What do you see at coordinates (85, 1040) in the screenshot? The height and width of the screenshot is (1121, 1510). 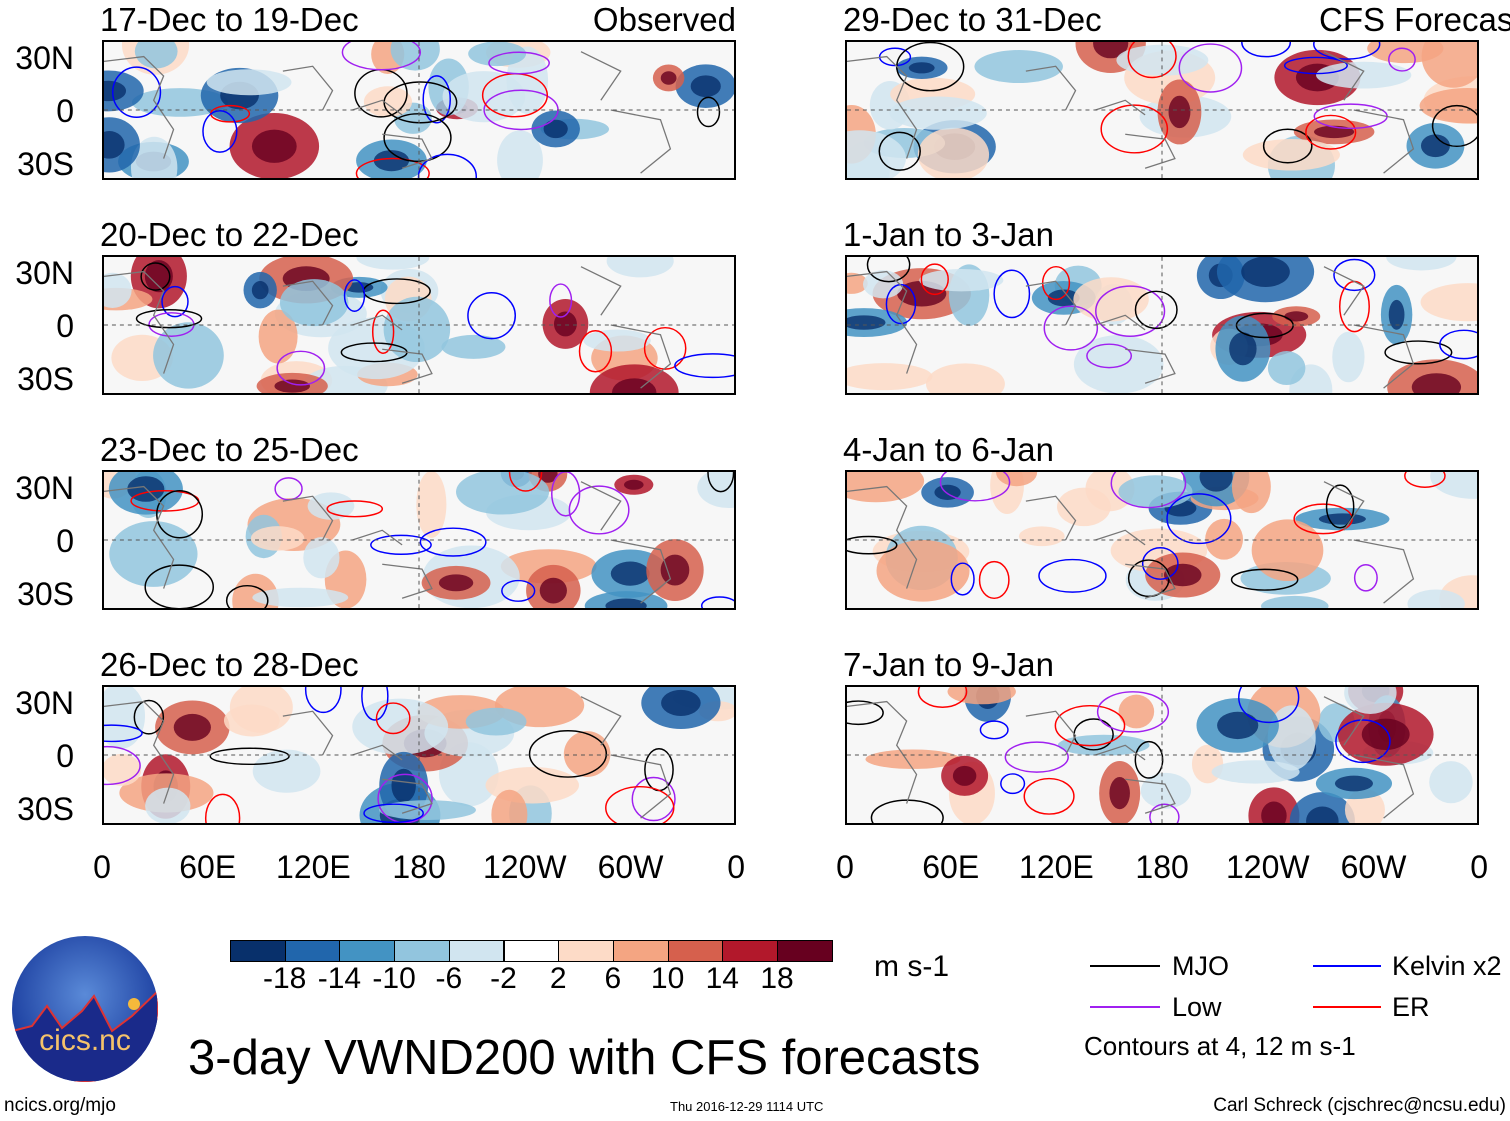 I see `logo-text: cics.nc` at bounding box center [85, 1040].